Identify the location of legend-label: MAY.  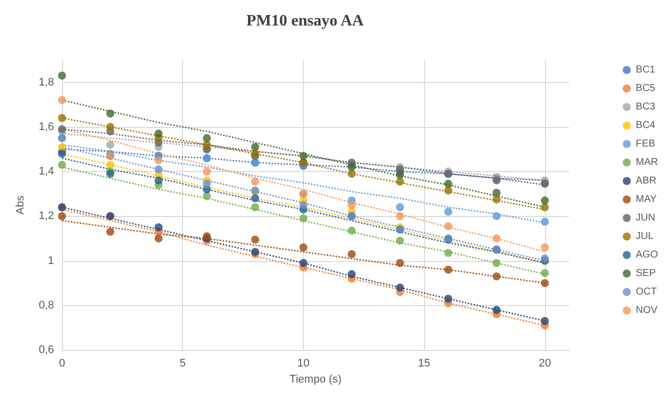
(647, 199).